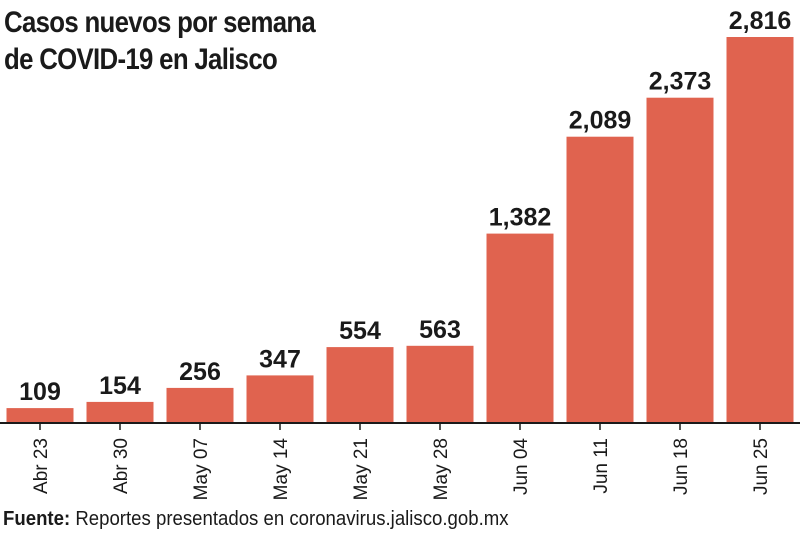 This screenshot has width=800, height=538. I want to click on bar-value-label-7: 2,089, so click(600, 121).